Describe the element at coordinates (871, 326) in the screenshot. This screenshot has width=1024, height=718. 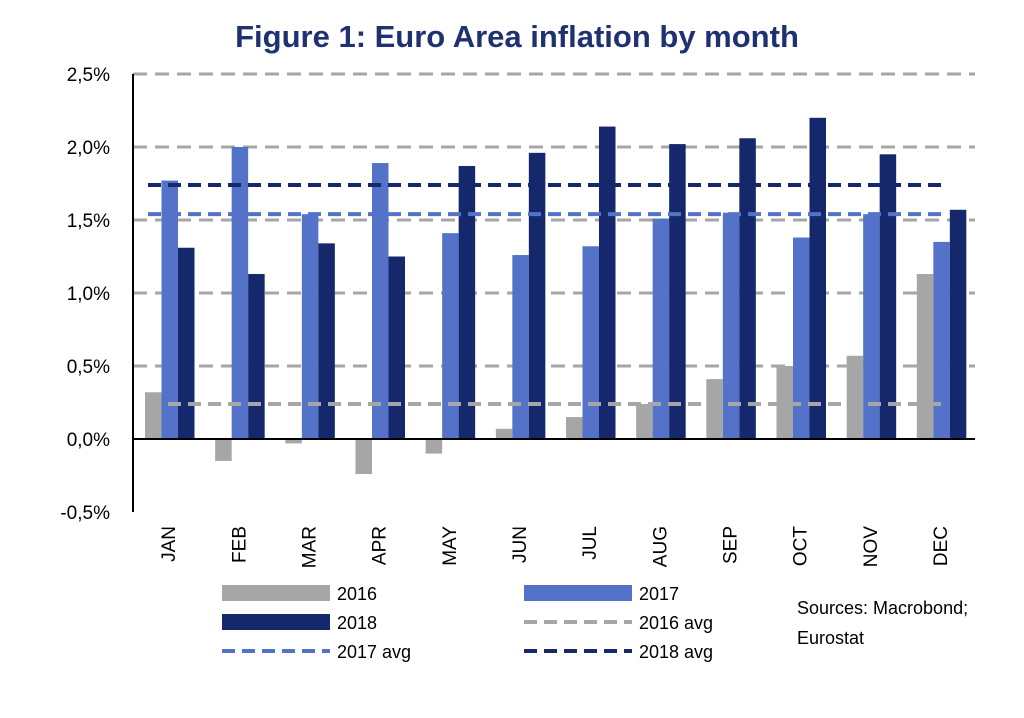
I see `bar-2017-nov` at that location.